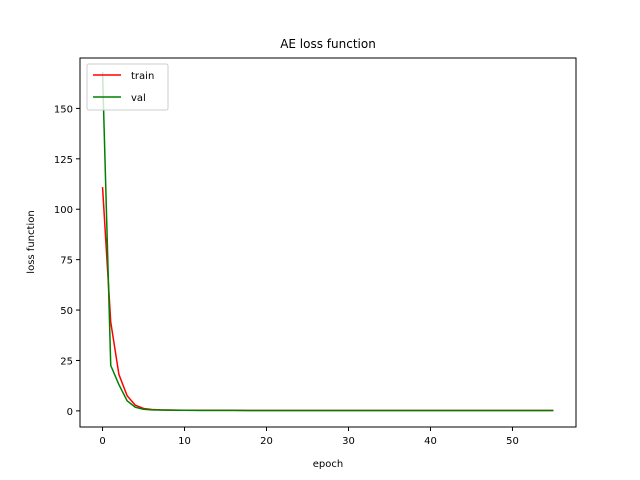 This screenshot has width=640, height=480. I want to click on x-tick-label: 0, so click(102, 441).